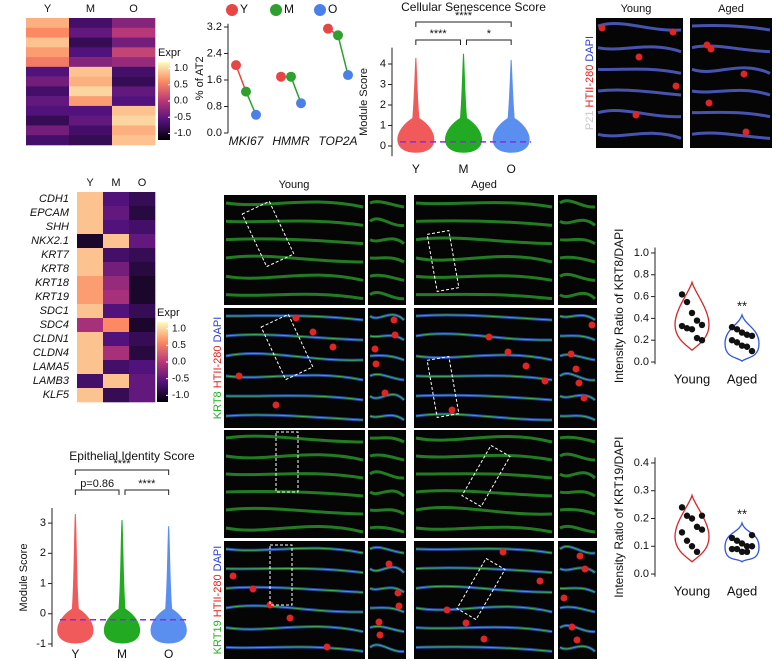 This screenshot has width=777, height=661. I want to click on significance: ****, so click(464, 16).